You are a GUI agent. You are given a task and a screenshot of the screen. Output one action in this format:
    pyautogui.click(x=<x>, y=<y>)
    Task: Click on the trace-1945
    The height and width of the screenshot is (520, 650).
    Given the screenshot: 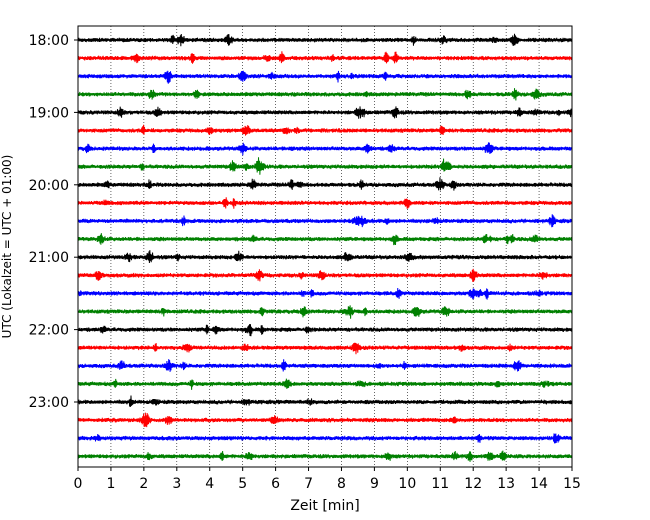 What is the action you would take?
    pyautogui.click(x=325, y=166)
    